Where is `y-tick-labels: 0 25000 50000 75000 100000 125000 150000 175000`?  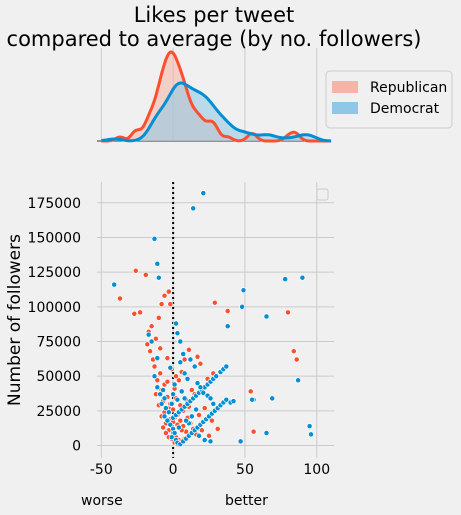
y-tick-labels: 0 25000 50000 75000 100000 125000 150000 175000 is located at coordinates (54, 325).